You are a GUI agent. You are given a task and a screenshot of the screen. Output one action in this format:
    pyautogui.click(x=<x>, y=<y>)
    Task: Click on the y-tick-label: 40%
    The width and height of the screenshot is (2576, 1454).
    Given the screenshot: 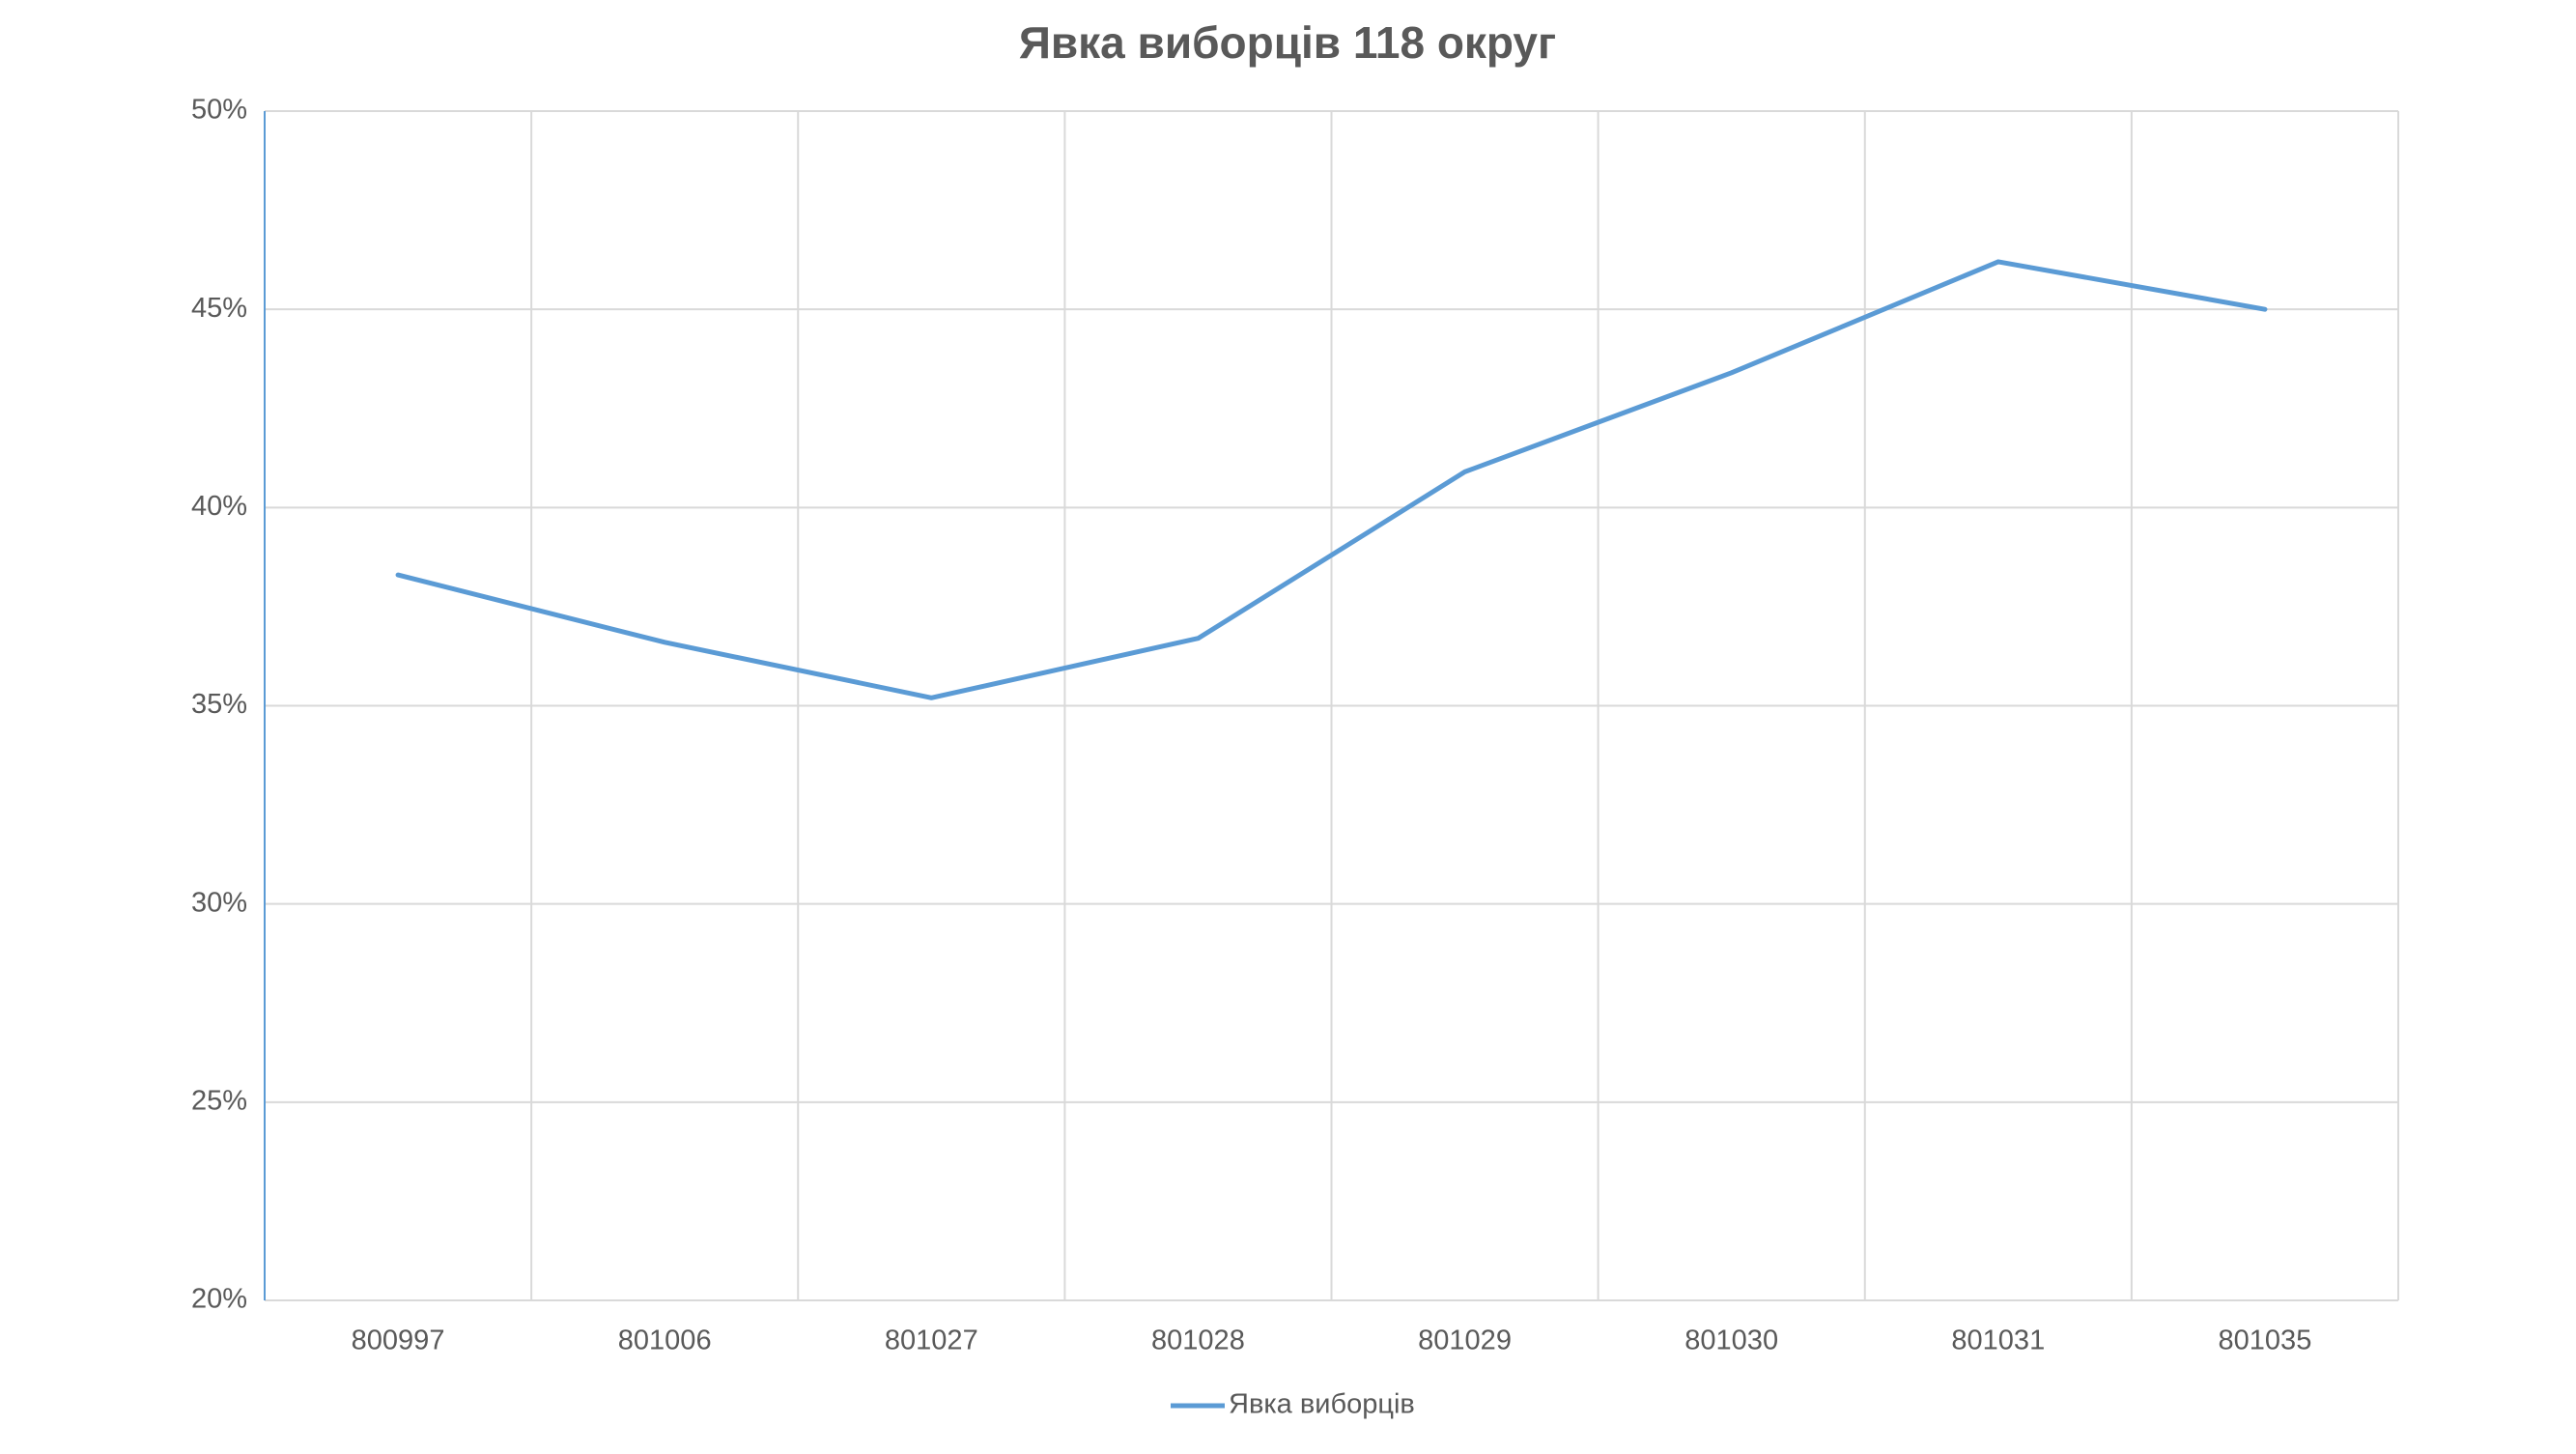 What is the action you would take?
    pyautogui.click(x=219, y=506)
    